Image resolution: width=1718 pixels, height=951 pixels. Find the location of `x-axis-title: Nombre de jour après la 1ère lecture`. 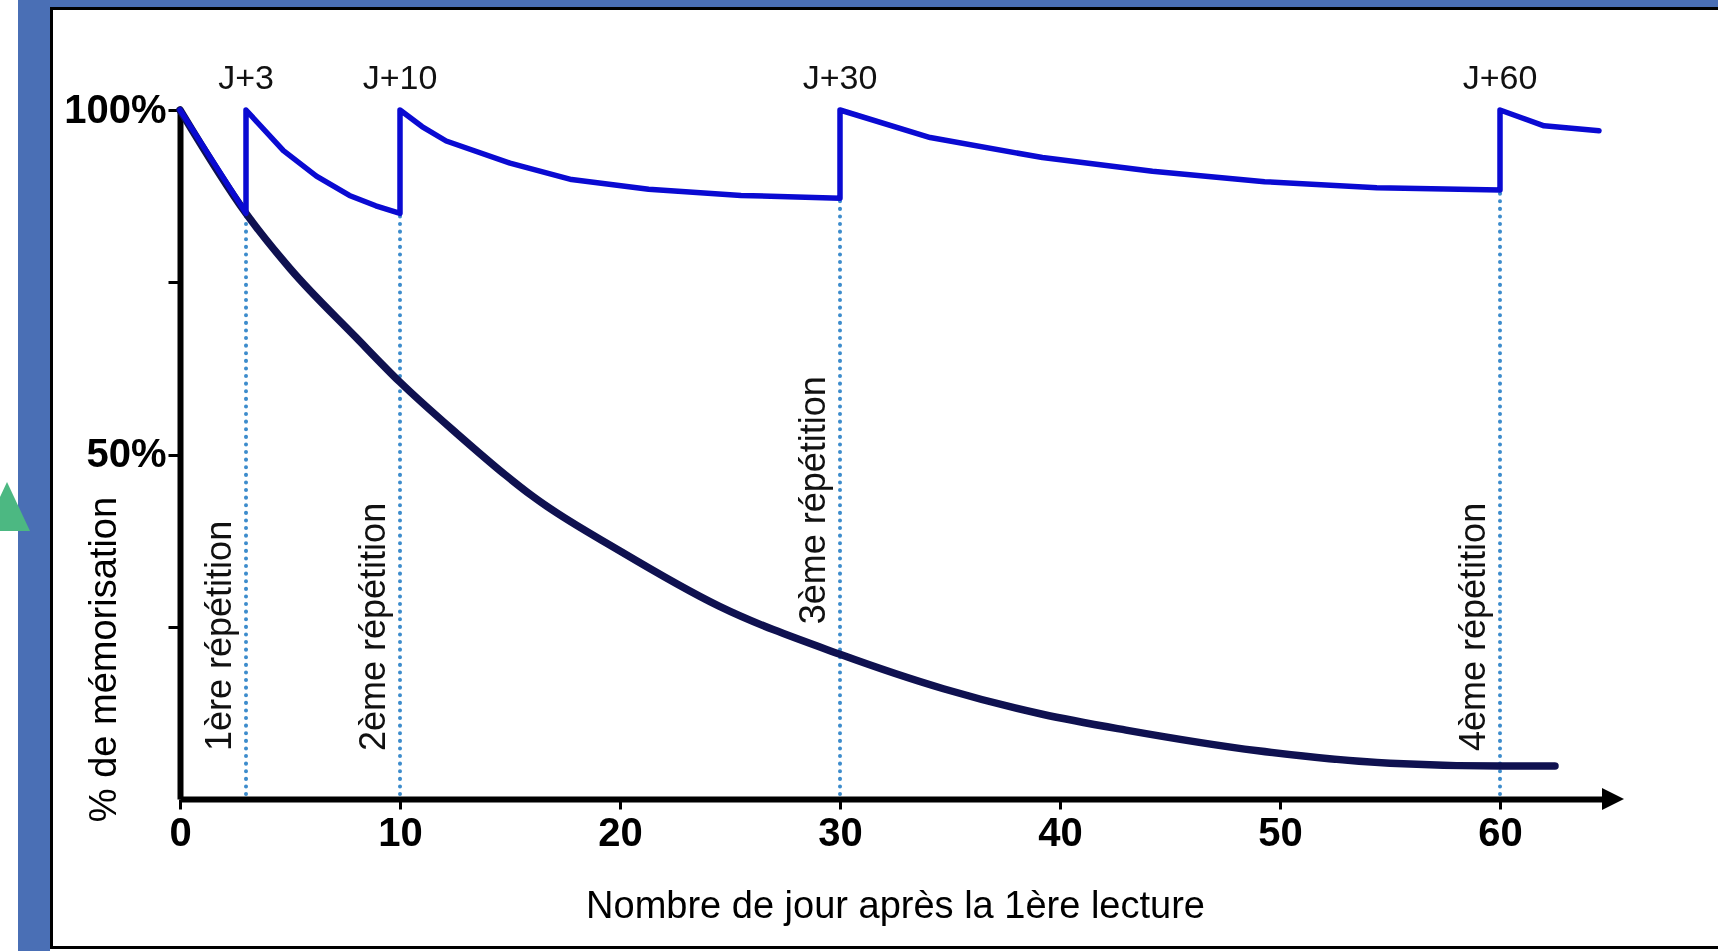

x-axis-title: Nombre de jour après la 1ère lecture is located at coordinates (895, 904).